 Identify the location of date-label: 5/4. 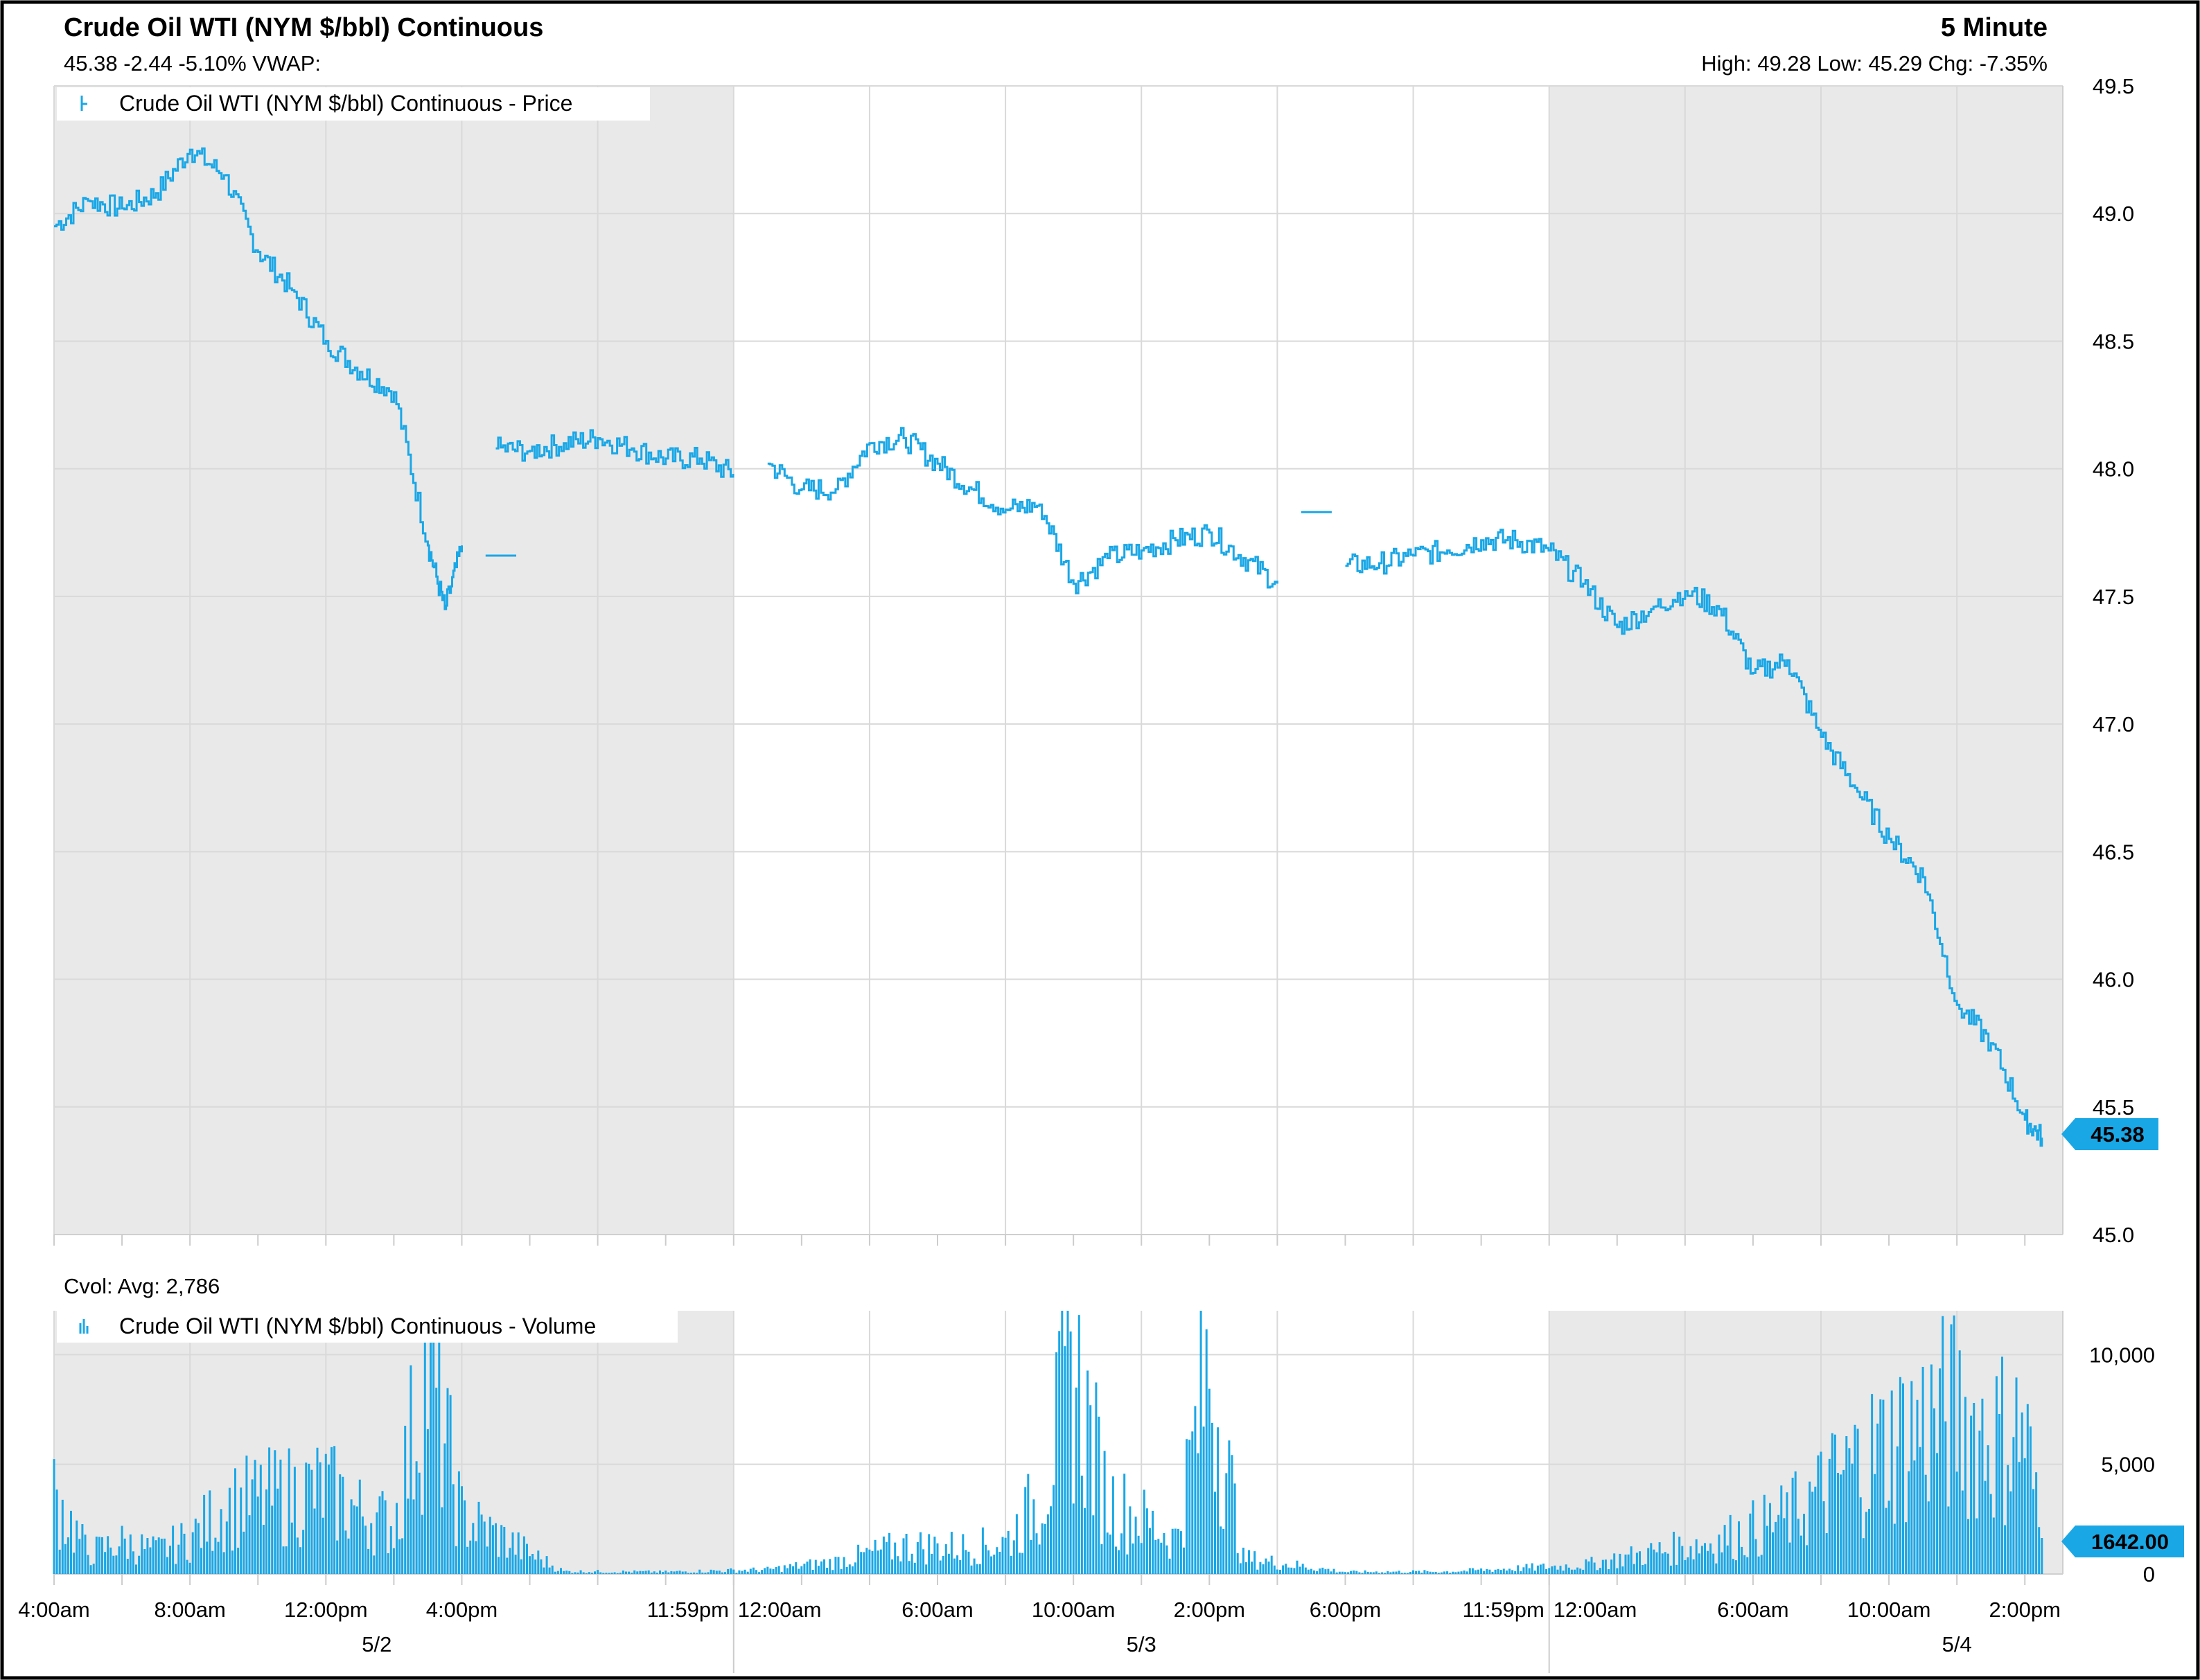
(1957, 1644).